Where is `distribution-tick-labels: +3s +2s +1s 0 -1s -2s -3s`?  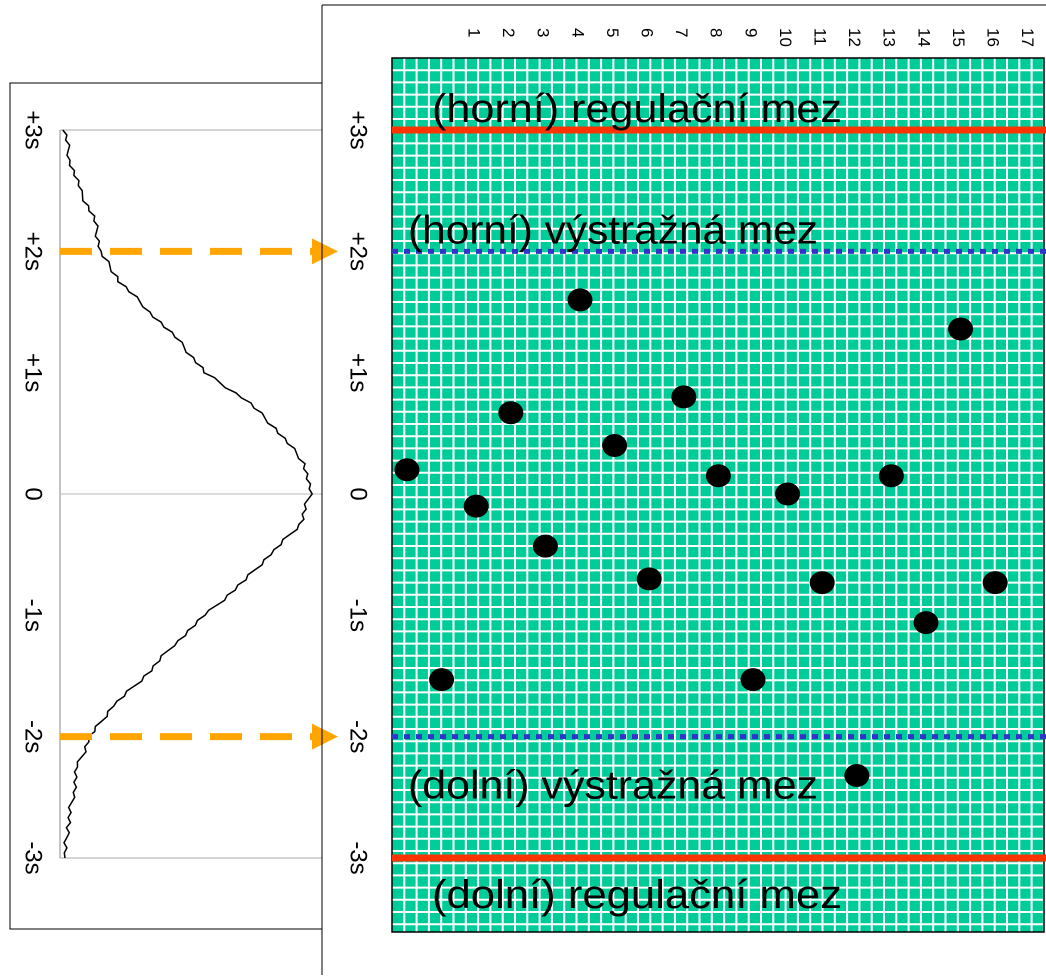
distribution-tick-labels: +3s +2s +1s 0 -1s -2s -3s is located at coordinates (33, 492).